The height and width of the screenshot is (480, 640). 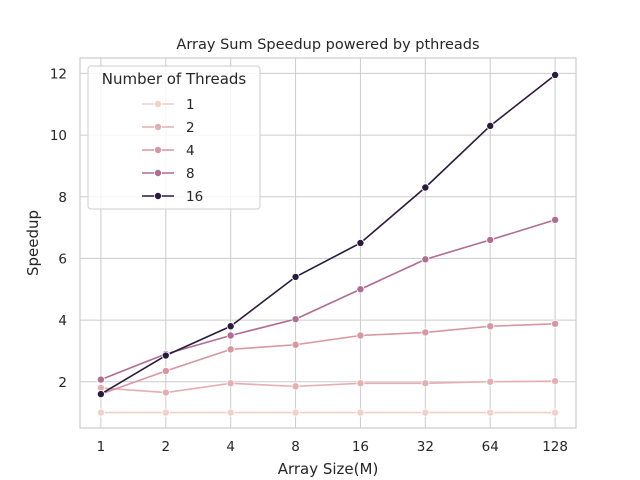 I want to click on y-axis-label: Speedup, so click(x=33, y=243).